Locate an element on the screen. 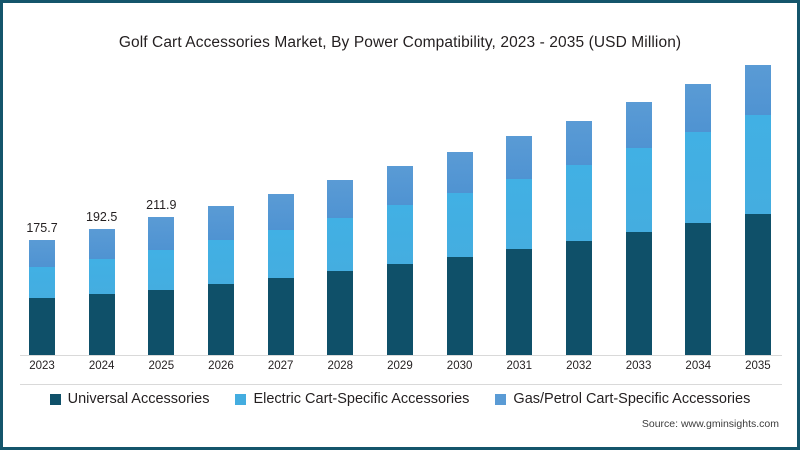  legend-item: Universal Accessories is located at coordinates (129, 399).